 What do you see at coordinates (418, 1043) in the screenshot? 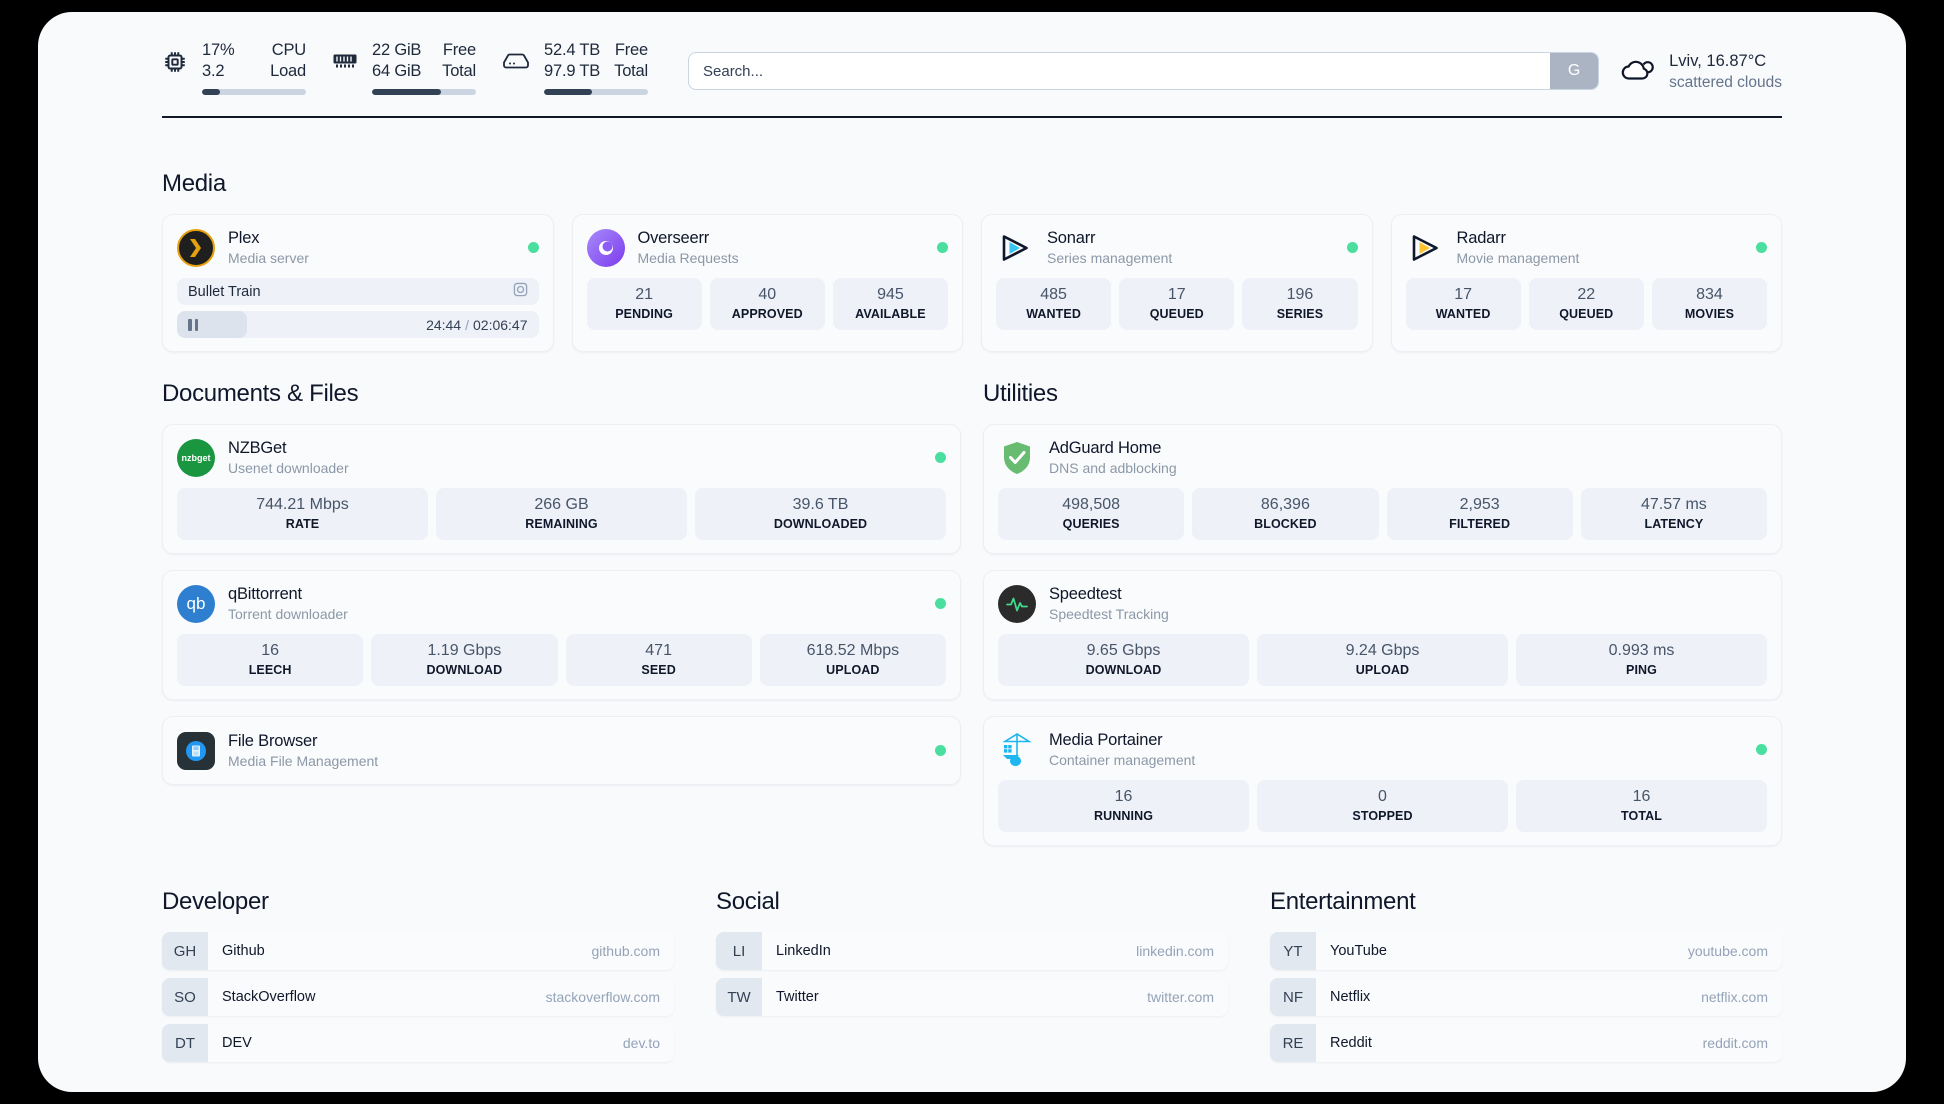
I see `bookmark-item-dev: DT DEV dev.to` at bounding box center [418, 1043].